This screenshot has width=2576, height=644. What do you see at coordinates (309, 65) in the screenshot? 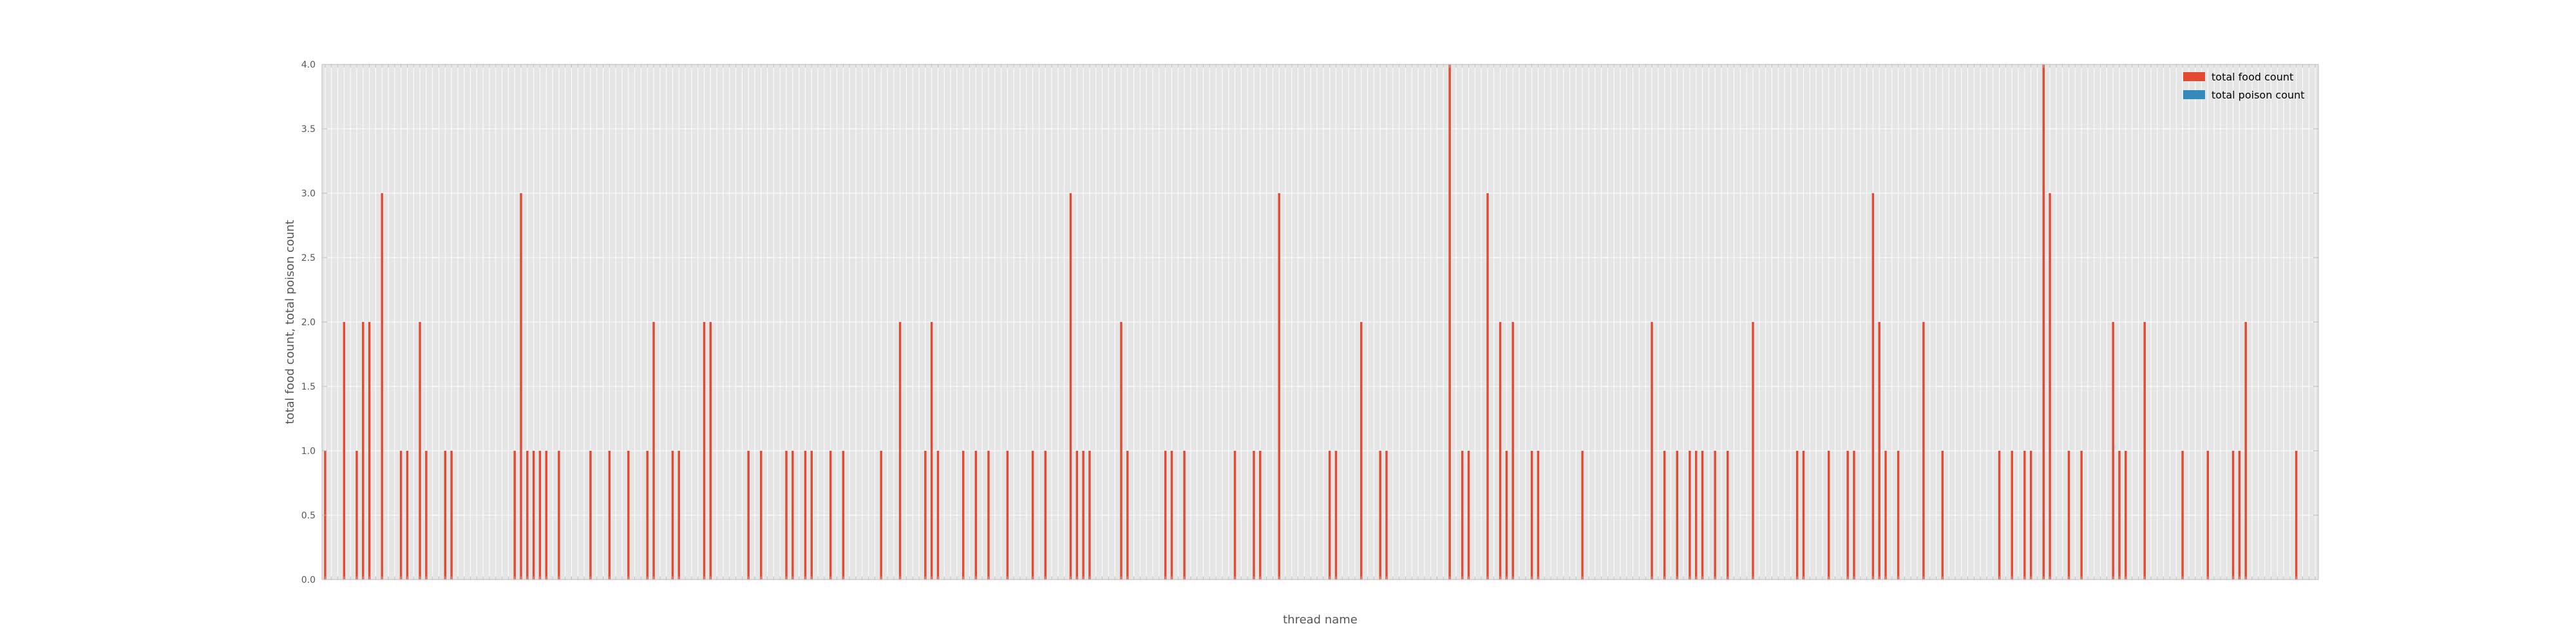
I see `y-tick-label: 4.0` at bounding box center [309, 65].